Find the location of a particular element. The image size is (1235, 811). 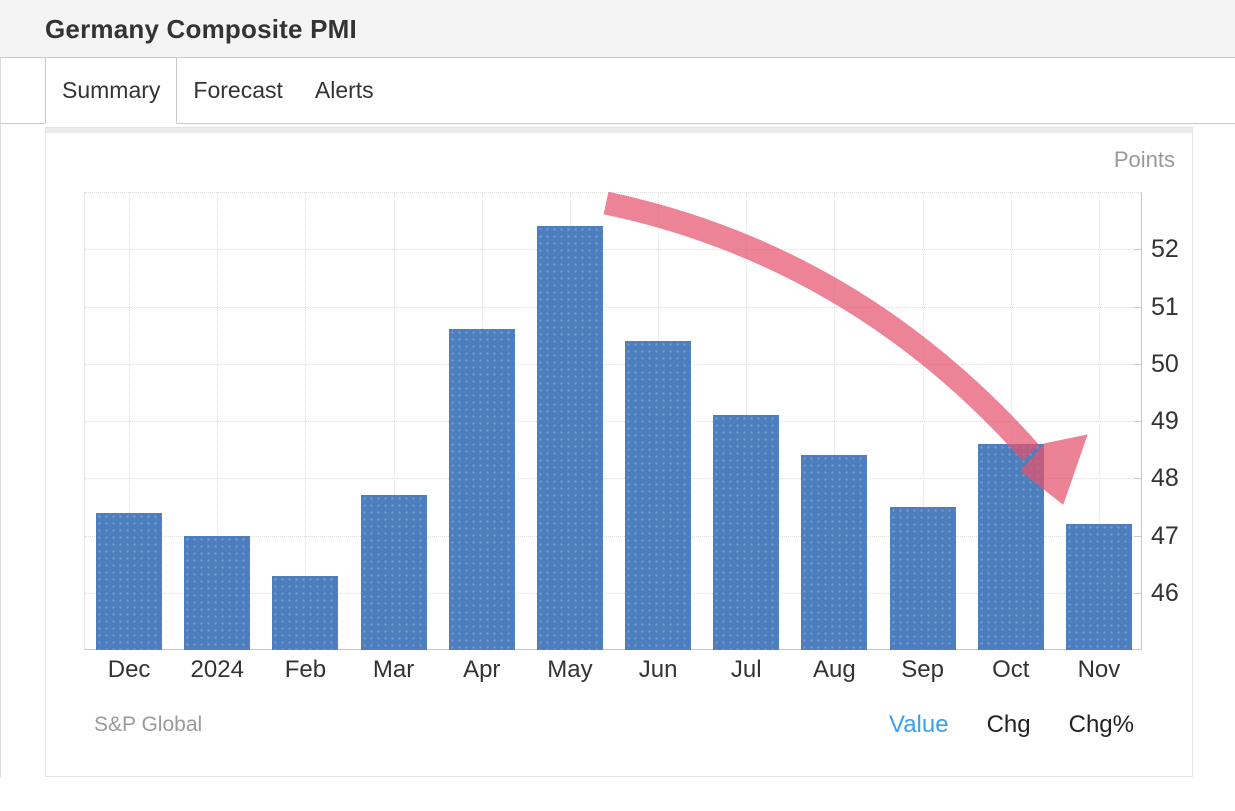

bar-May is located at coordinates (569, 438).